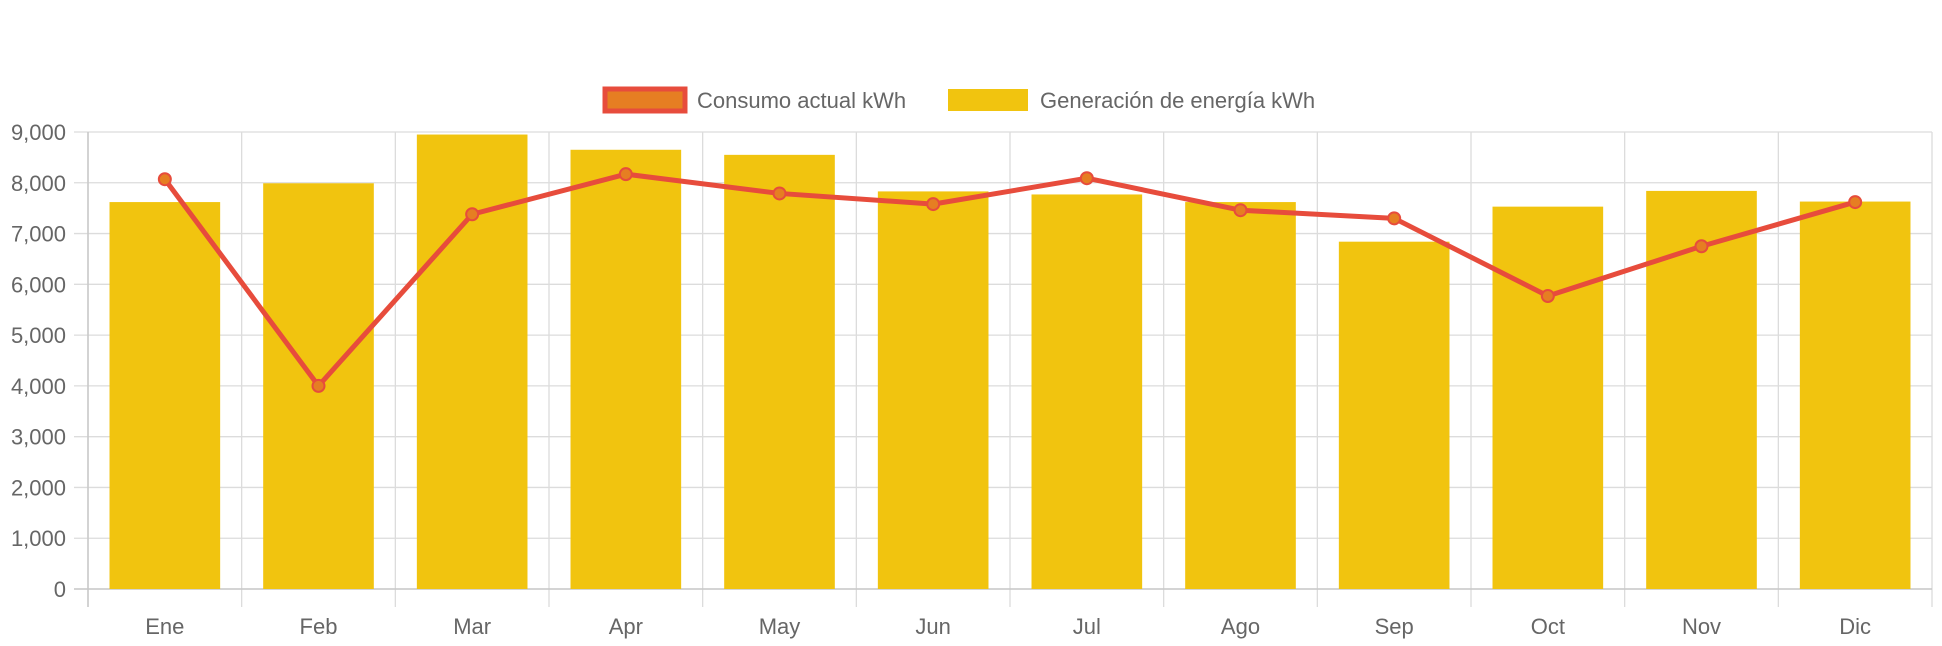  I want to click on y-tick-label: 2,000, so click(38, 487).